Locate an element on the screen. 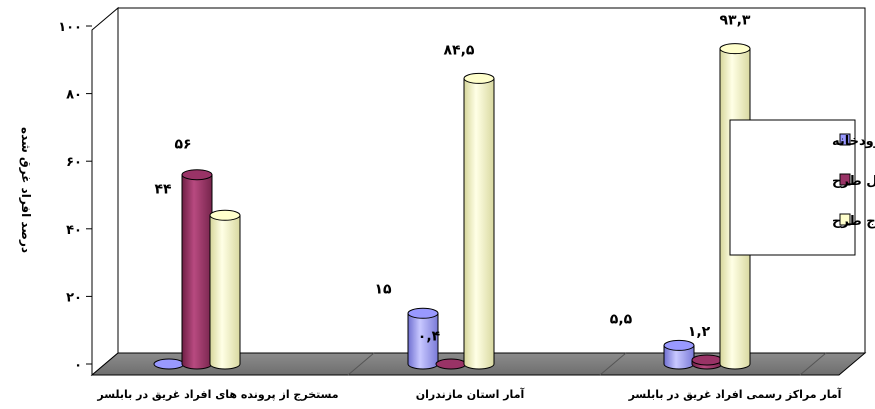  data-label: ۴۴ is located at coordinates (163, 189).